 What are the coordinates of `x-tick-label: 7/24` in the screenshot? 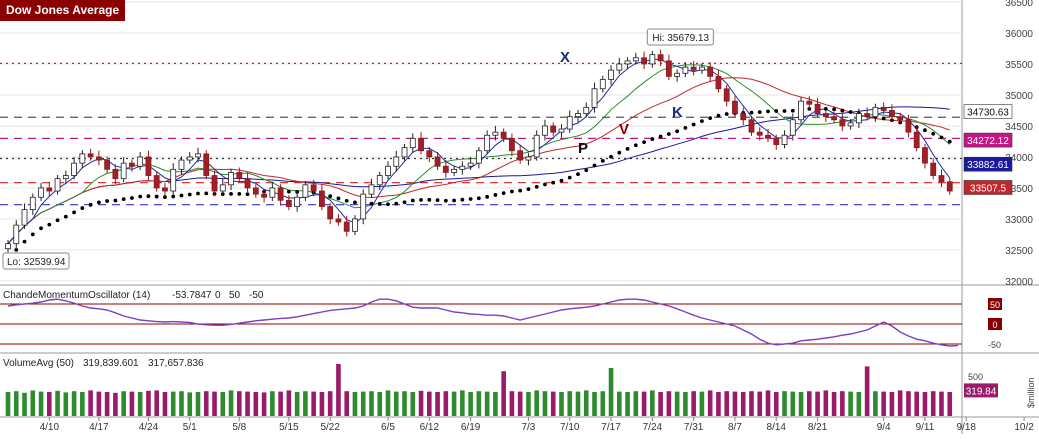 It's located at (653, 427).